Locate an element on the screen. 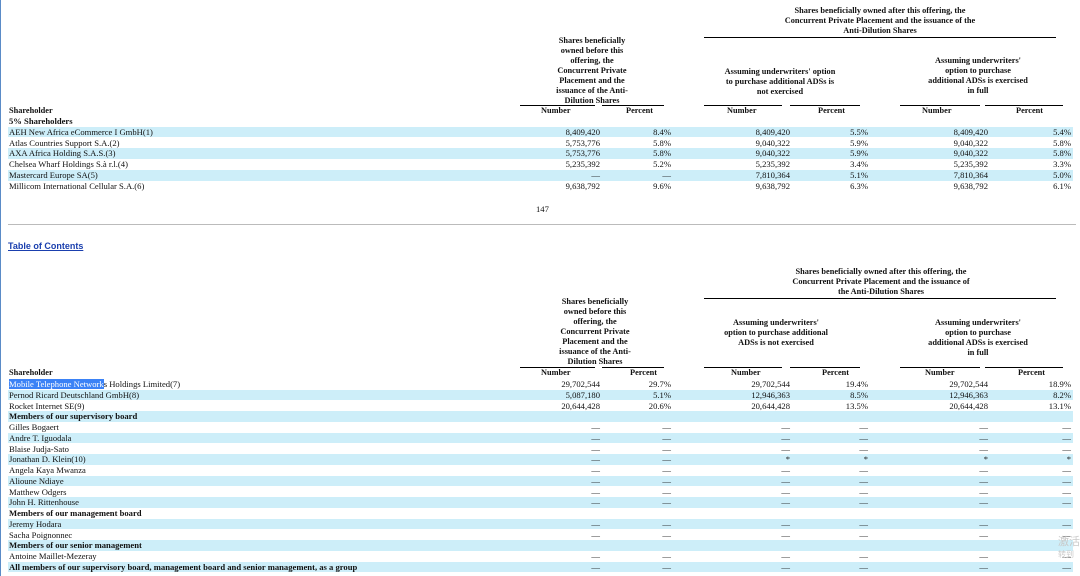 This screenshot has height=576, width=1080. number-before-cell: 9,638,792 is located at coordinates (582, 185).